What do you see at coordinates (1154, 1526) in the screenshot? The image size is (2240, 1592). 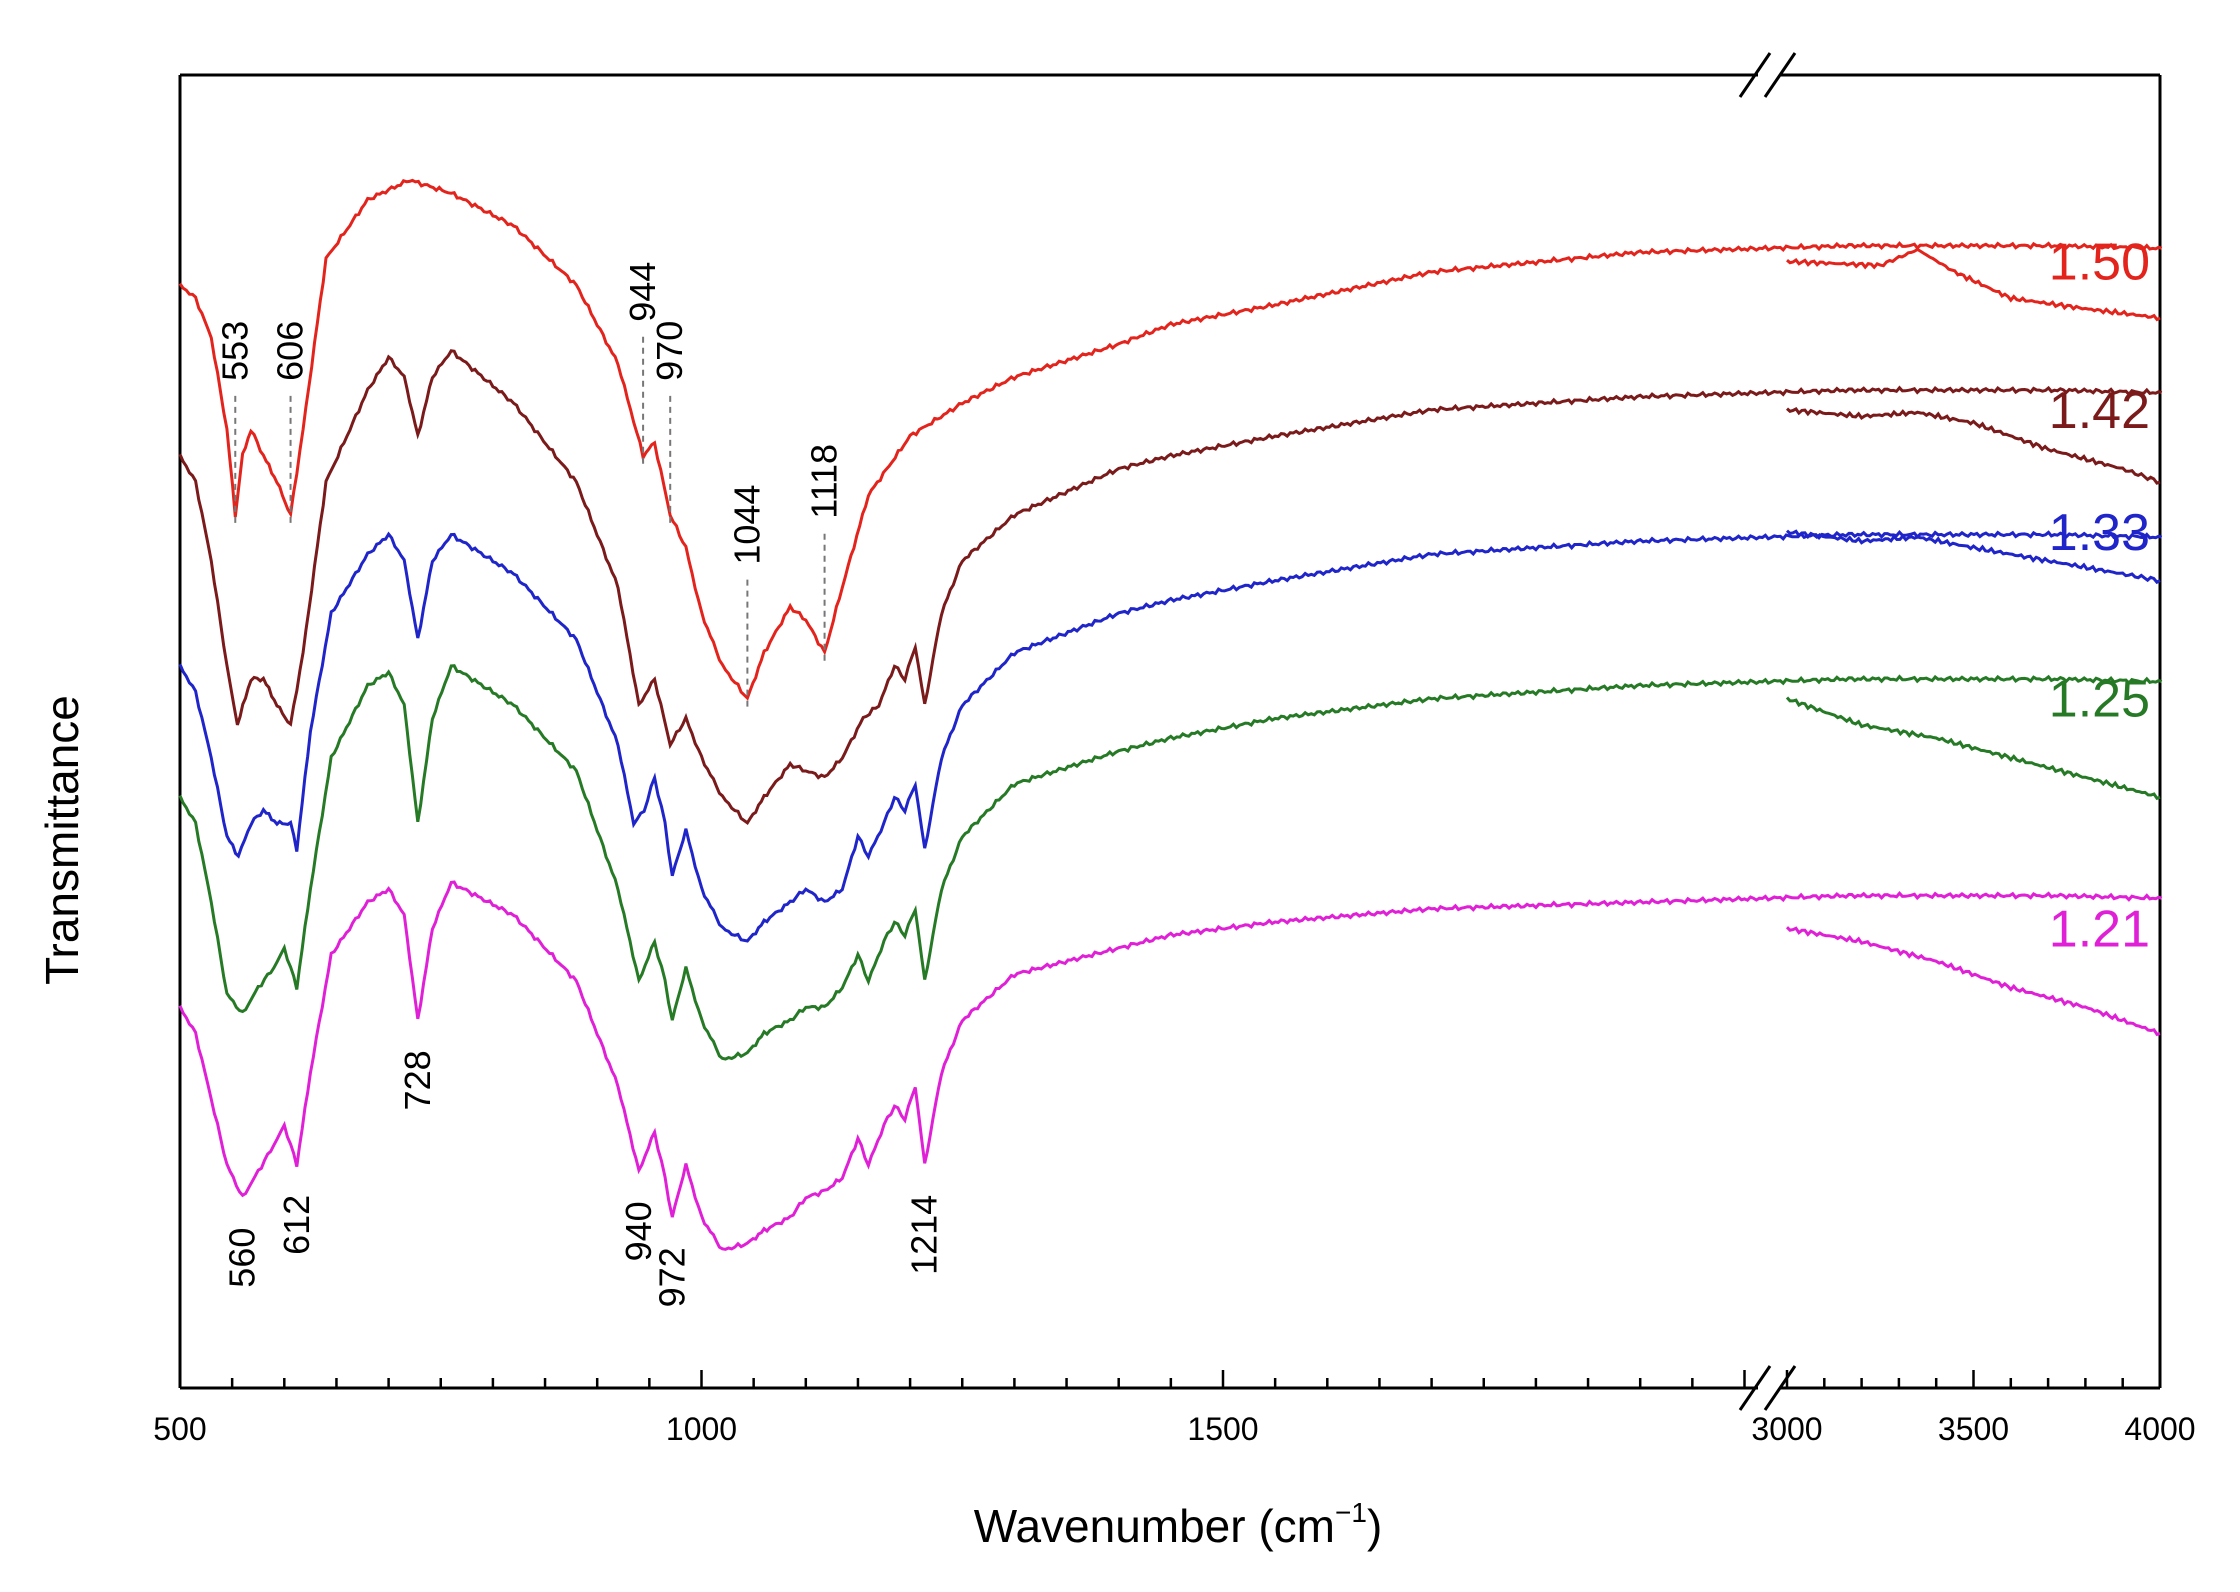 I see `x-axis-title-main: Wavenumber (cm` at bounding box center [1154, 1526].